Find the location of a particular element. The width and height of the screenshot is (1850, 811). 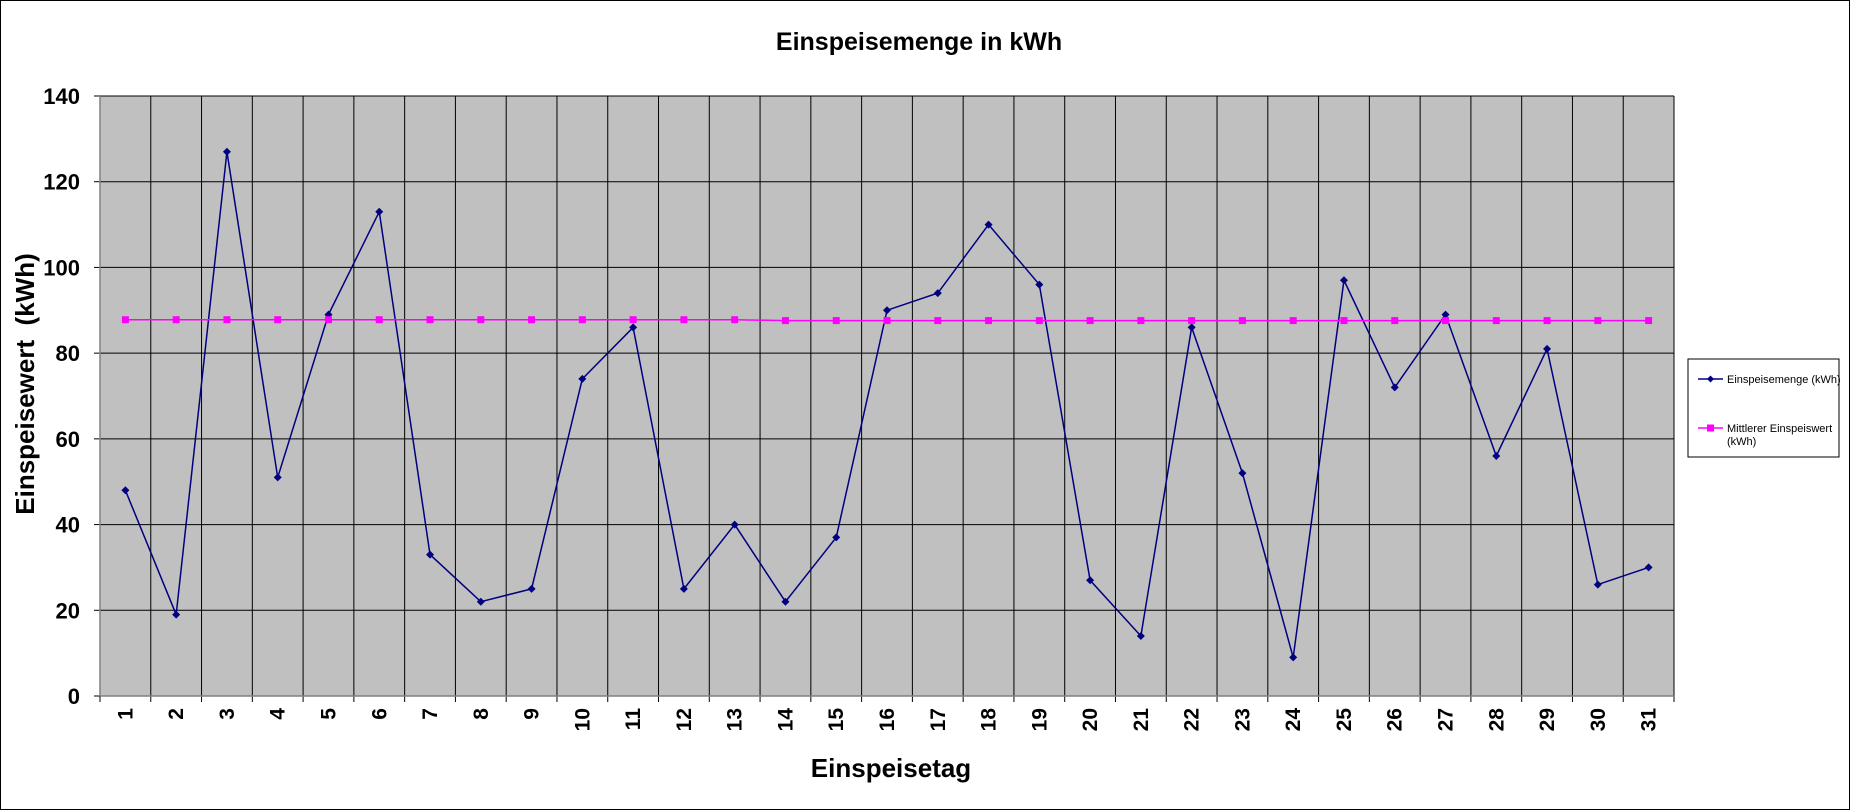

x-tick-label: 14 is located at coordinates (785, 720).